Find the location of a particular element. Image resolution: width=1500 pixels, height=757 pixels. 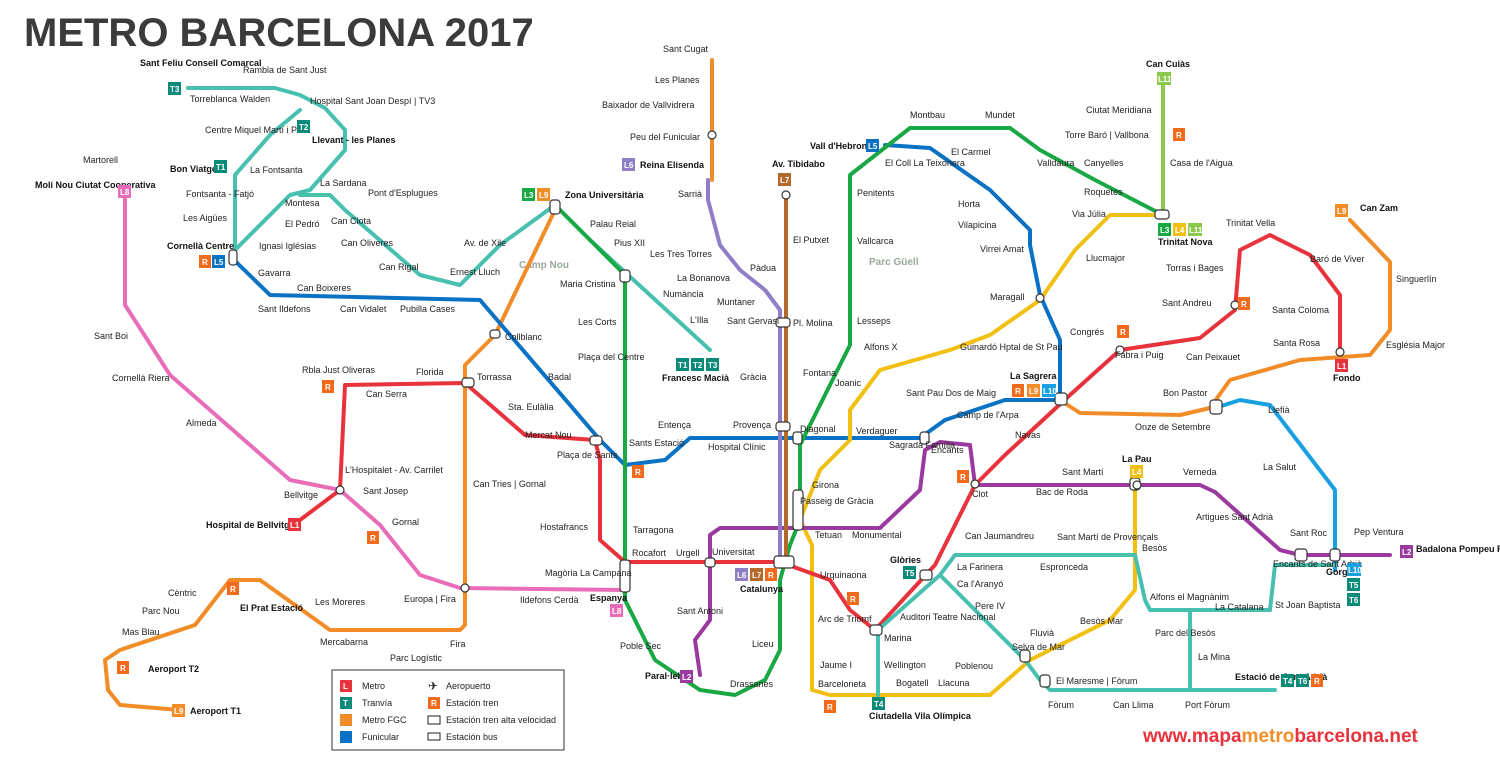

high-speed-train-icon is located at coordinates (434, 720).